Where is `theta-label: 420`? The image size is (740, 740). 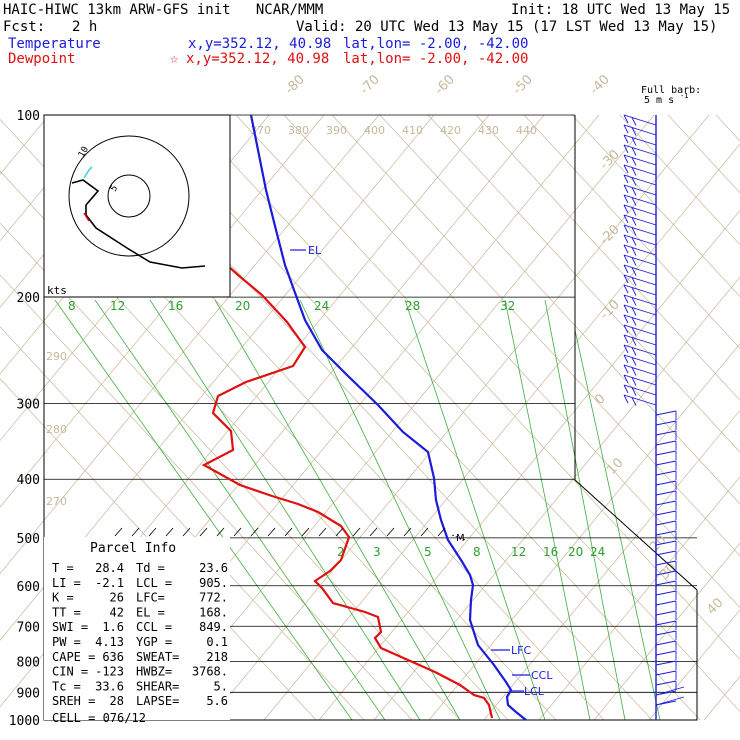 theta-label: 420 is located at coordinates (450, 130).